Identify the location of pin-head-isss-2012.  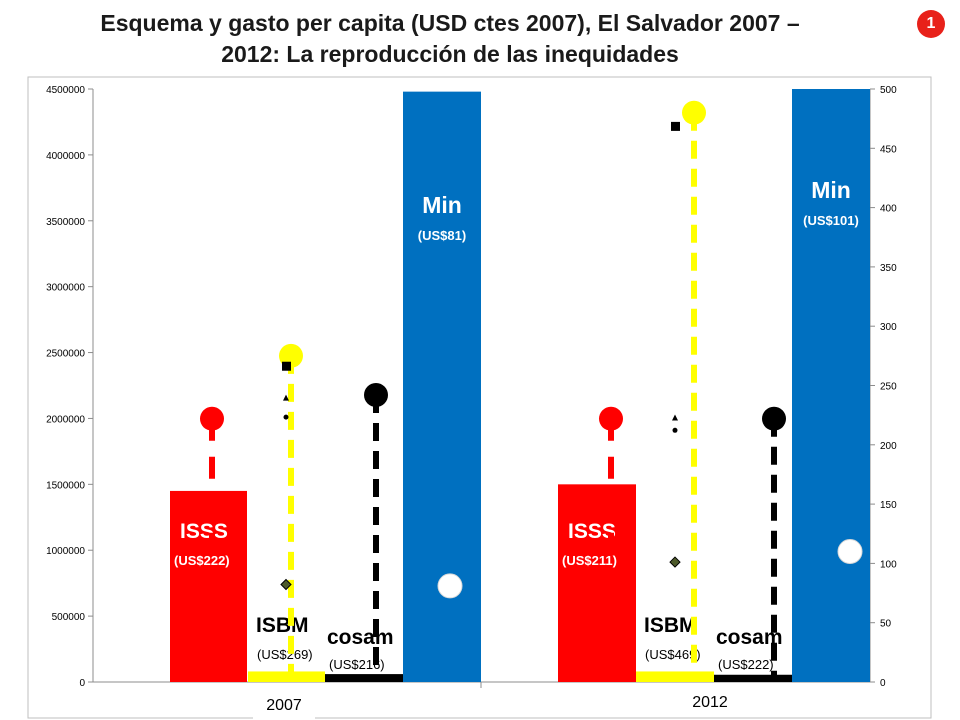
(611, 418).